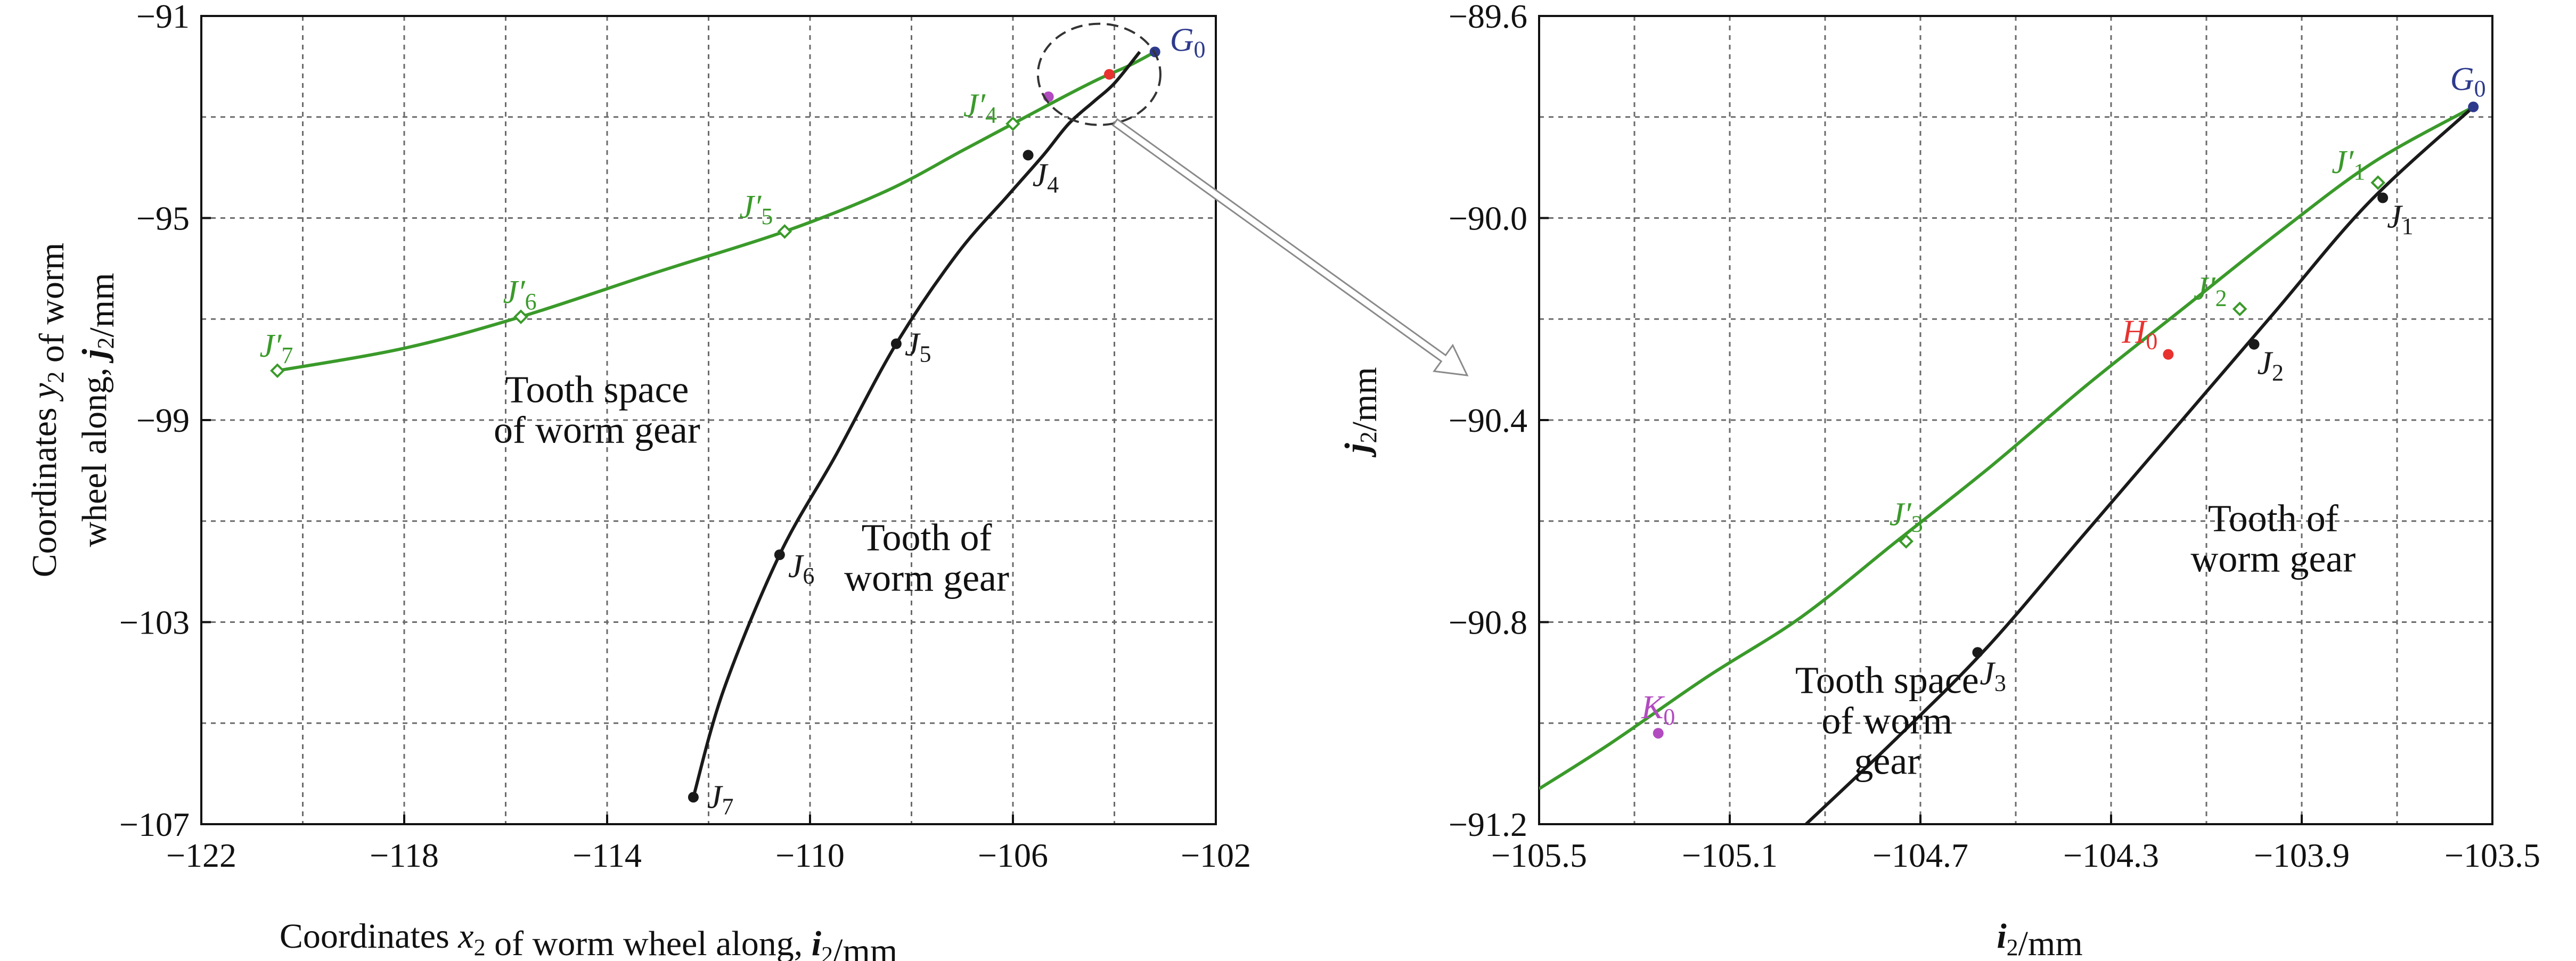 The height and width of the screenshot is (961, 2576). What do you see at coordinates (1290, 247) in the screenshot?
I see `zoom-arrow` at bounding box center [1290, 247].